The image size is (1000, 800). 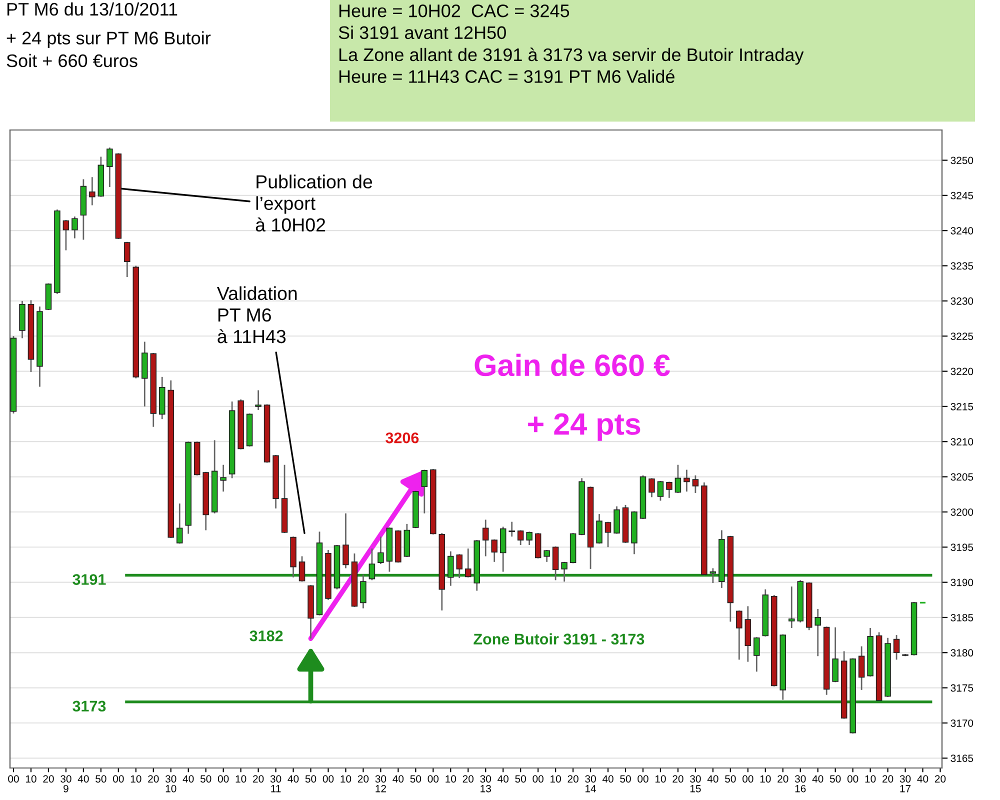 What do you see at coordinates (381, 788) in the screenshot?
I see `x2-tick-label: 12` at bounding box center [381, 788].